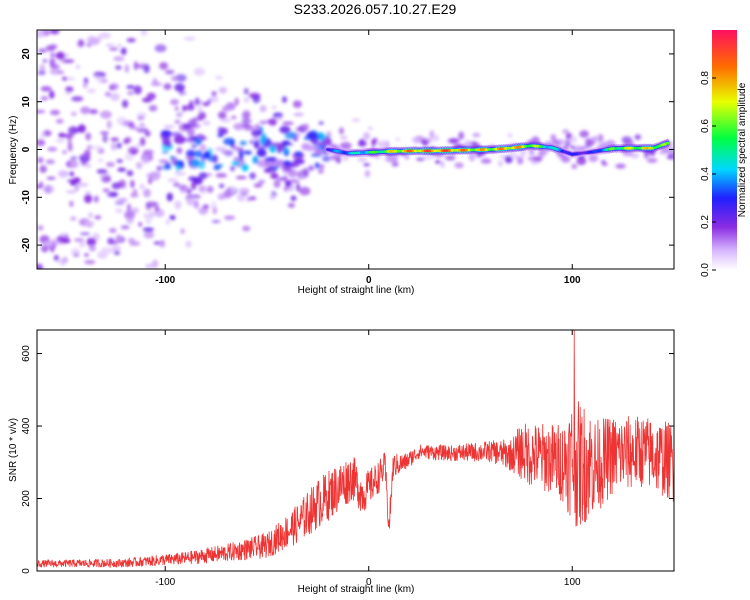  What do you see at coordinates (26, 498) in the screenshot?
I see `snr-y-tick-label: 200` at bounding box center [26, 498].